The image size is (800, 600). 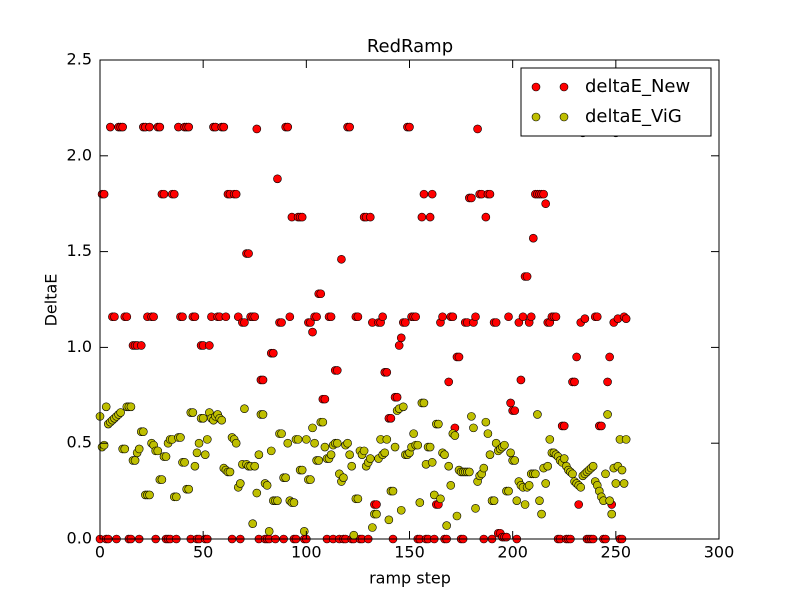 What do you see at coordinates (51, 300) in the screenshot?
I see `y-axis-label: DeltaE` at bounding box center [51, 300].